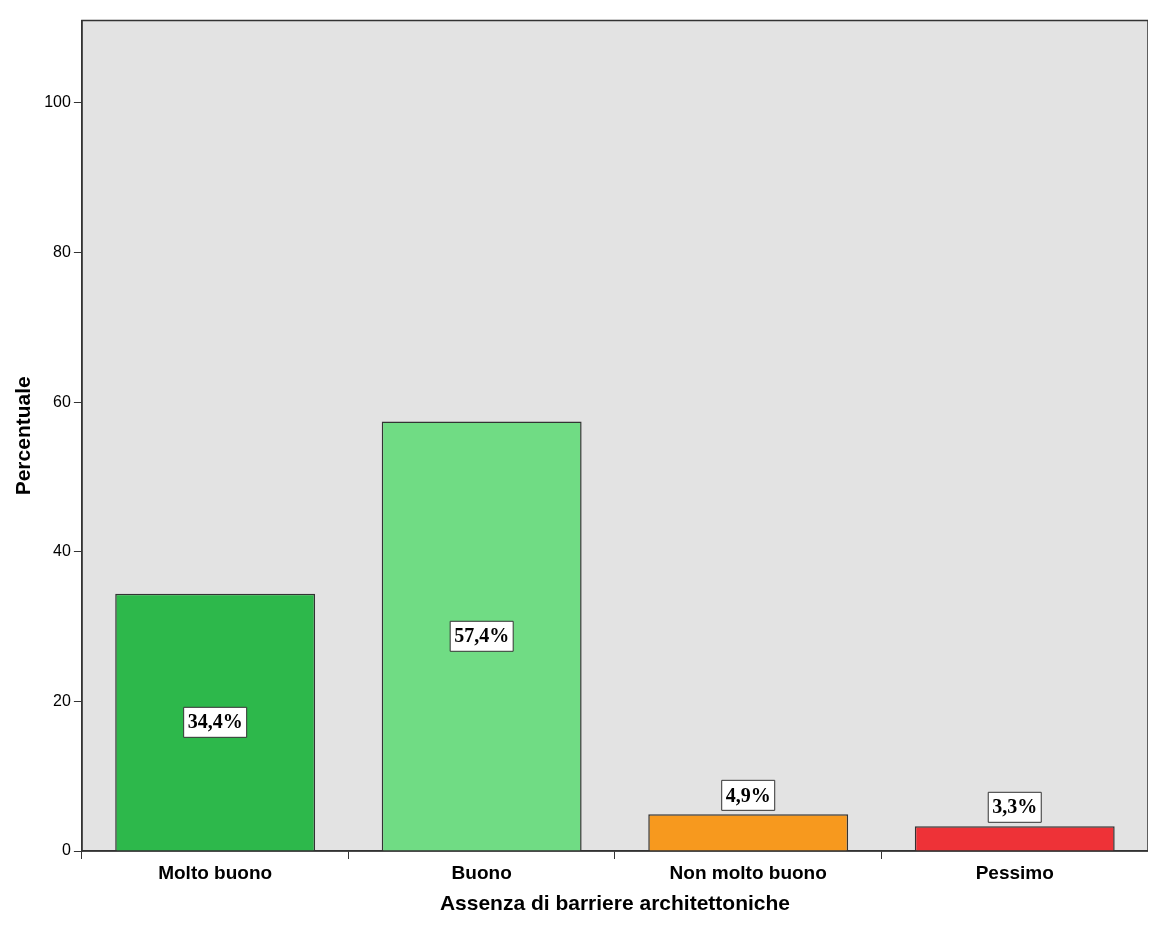  Describe the element at coordinates (748, 794) in the screenshot. I see `data-label: 4,9%` at that location.